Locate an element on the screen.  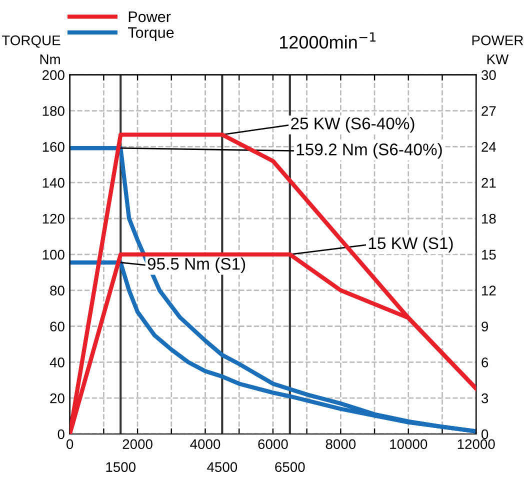
chart-title: 12000min$^{−1}$ is located at coordinates (328, 40).